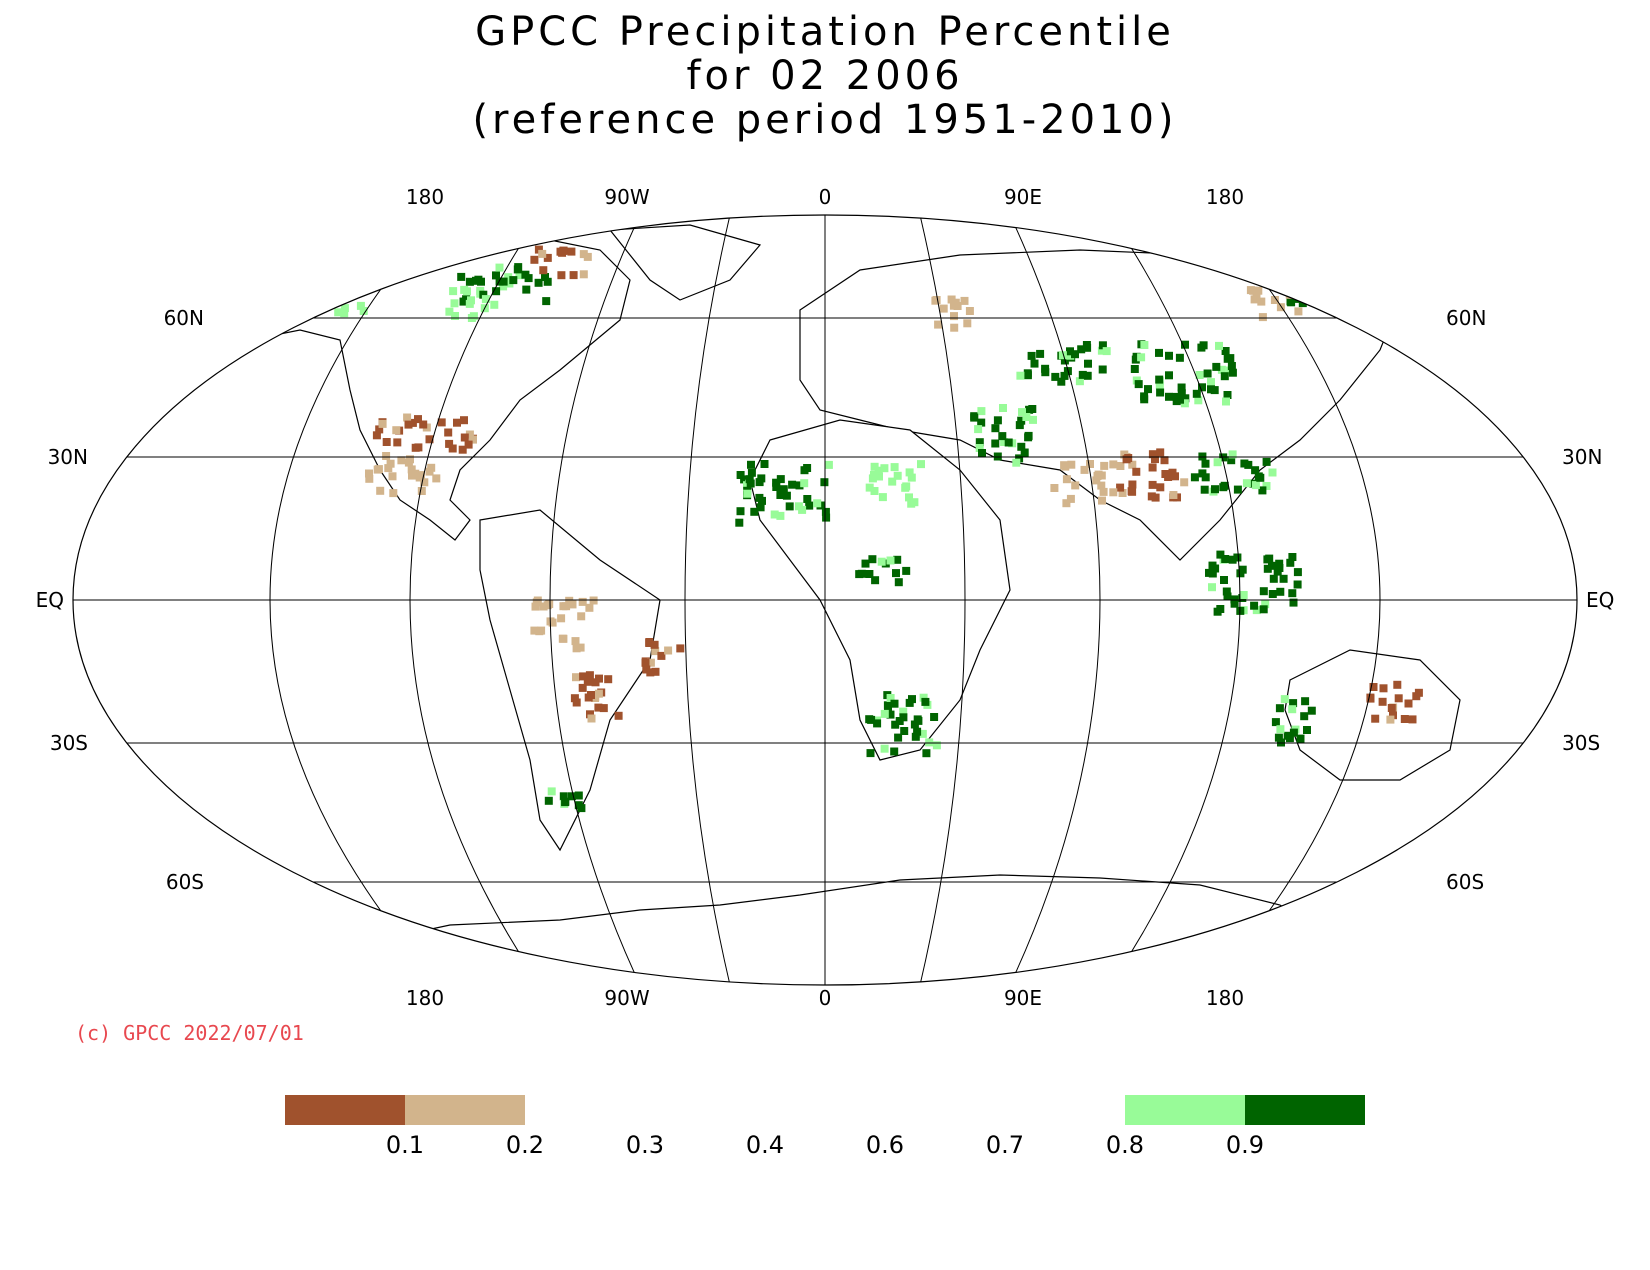 Image resolution: width=1650 pixels, height=1270 pixels. Describe the element at coordinates (120, 600) in the screenshot. I see `lat-labels-left: 60N 30N EQ 30S 60S` at that location.